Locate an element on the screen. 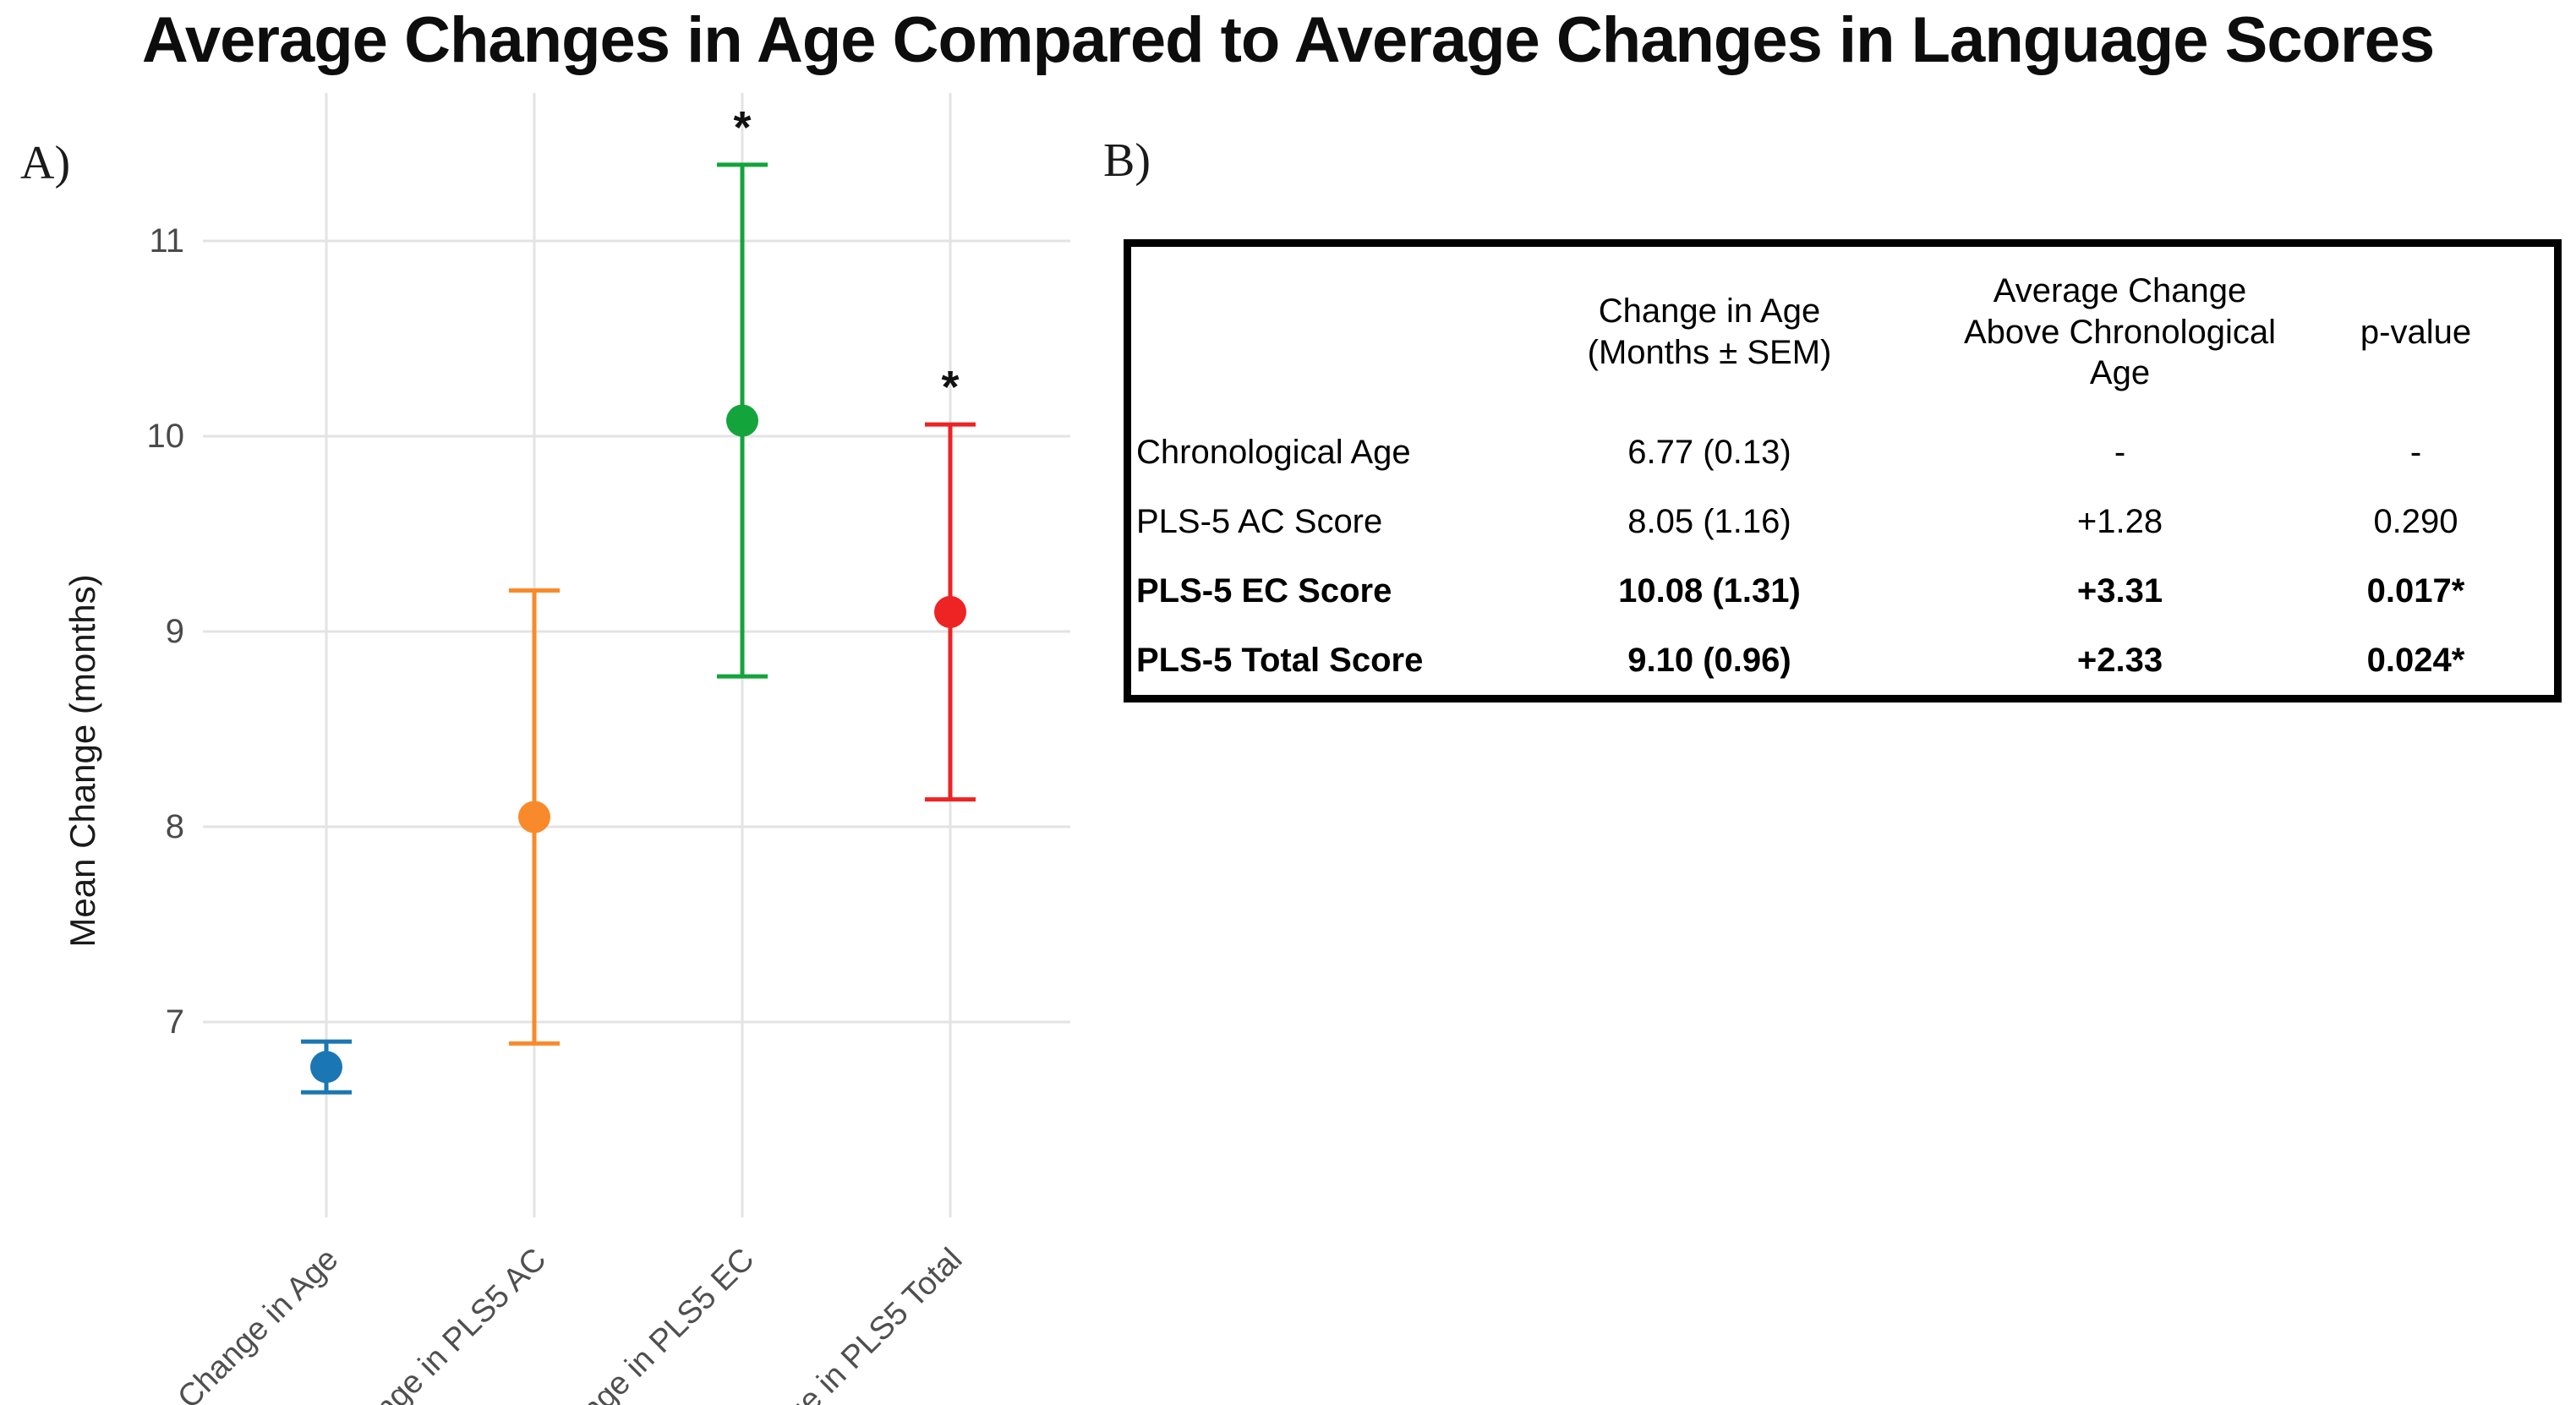 Image resolution: width=2576 pixels, height=1405 pixels. x-axis-label-change-in-pls5-total: Change in PLS5 Total is located at coordinates (847, 1323).